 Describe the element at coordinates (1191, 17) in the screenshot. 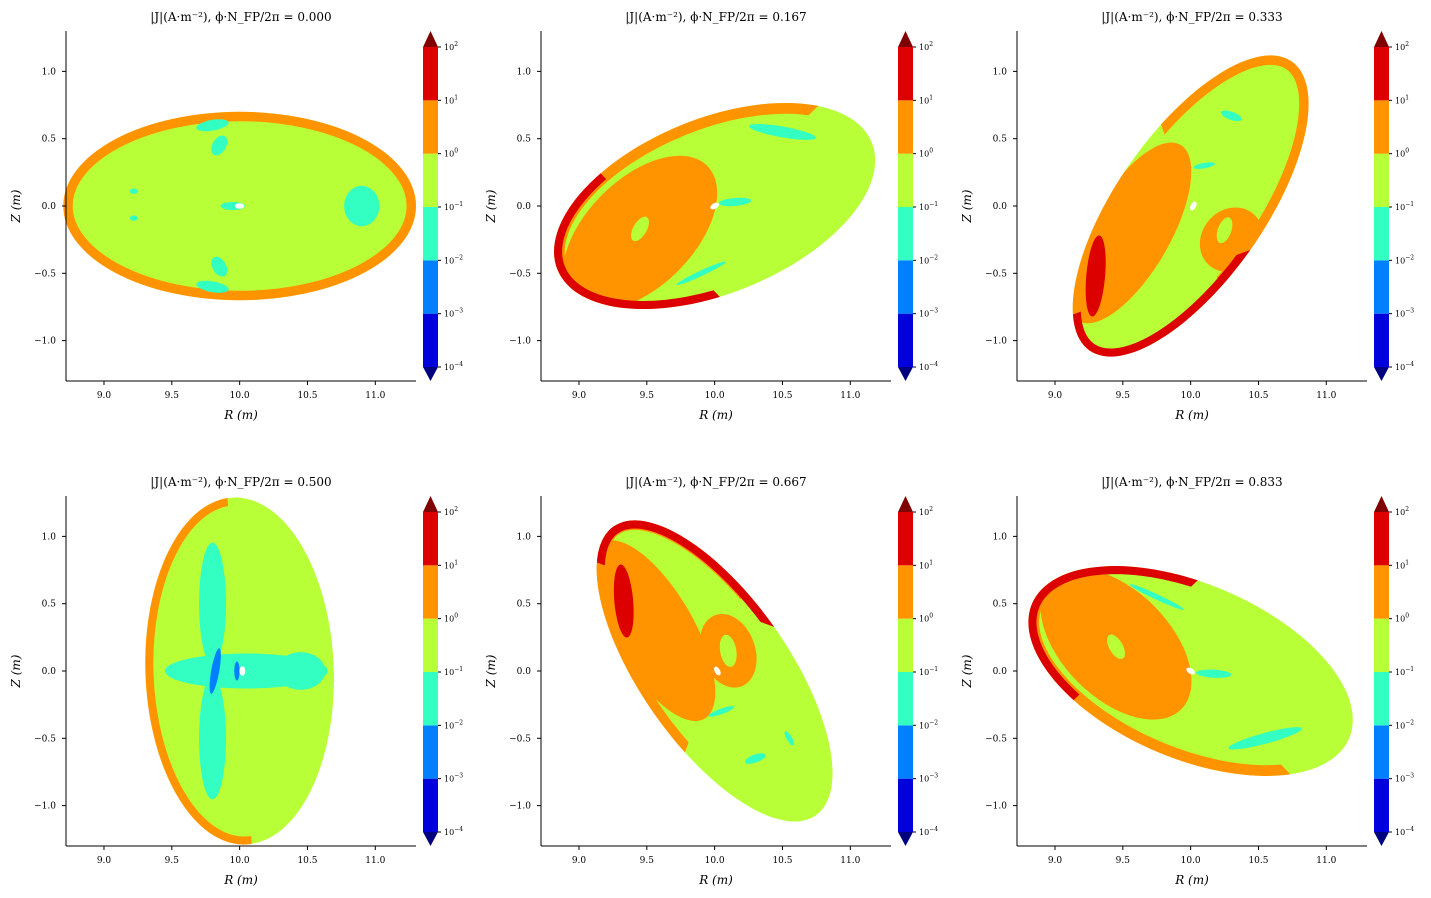

I see `panel-title: |J|(A·m⁻²), ϕ·N_FP/2π = 0.333` at that location.